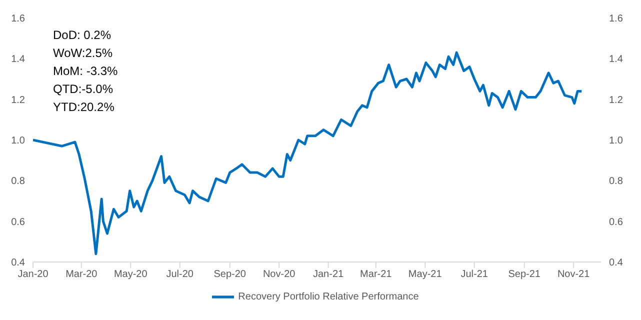 The height and width of the screenshot is (320, 641). Describe the element at coordinates (279, 274) in the screenshot. I see `x-tick-label: Nov-20` at that location.